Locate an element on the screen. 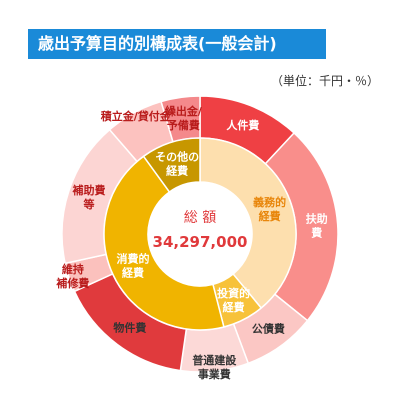  center-label: 総 額 is located at coordinates (200, 218).